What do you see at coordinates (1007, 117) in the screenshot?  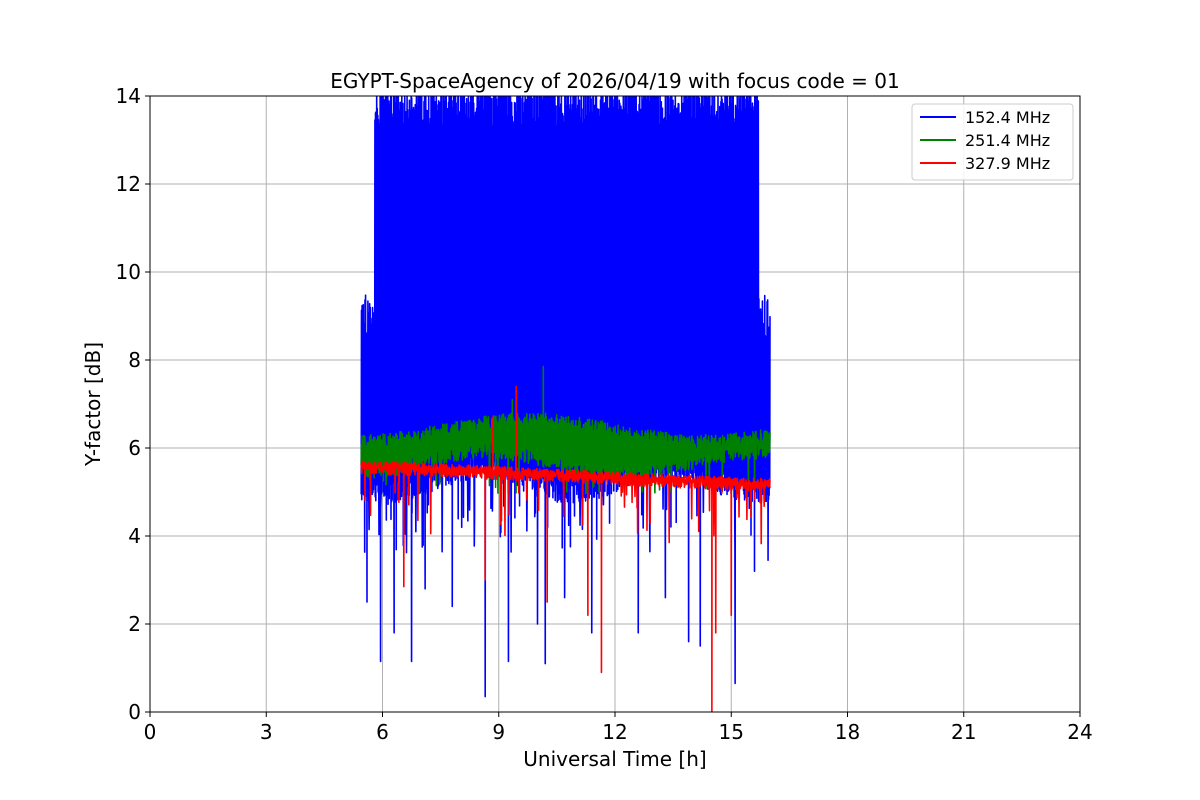 I see `legend-label-152: 152.4 MHz` at bounding box center [1007, 117].